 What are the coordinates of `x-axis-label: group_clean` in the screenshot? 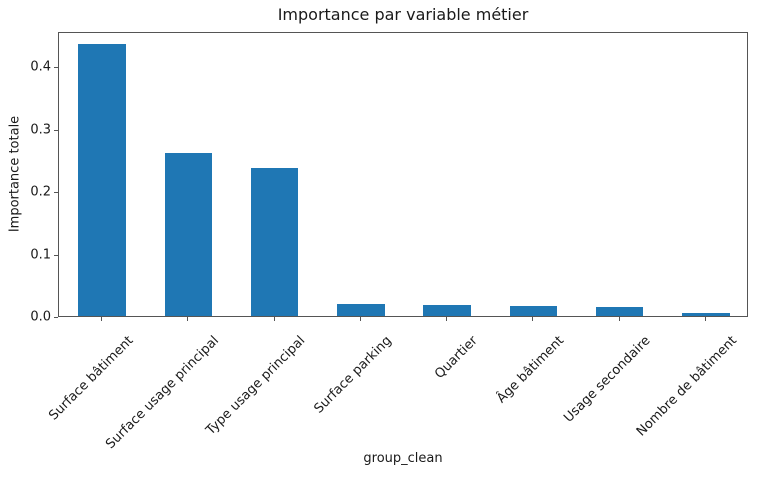 It's located at (403, 458).